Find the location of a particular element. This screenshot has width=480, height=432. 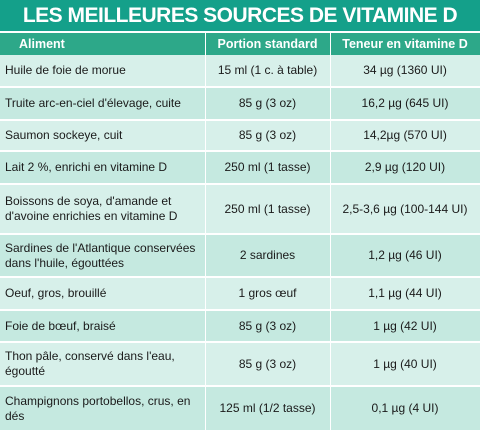

cell-teneur: 1 µg (42 UI) is located at coordinates (405, 325).